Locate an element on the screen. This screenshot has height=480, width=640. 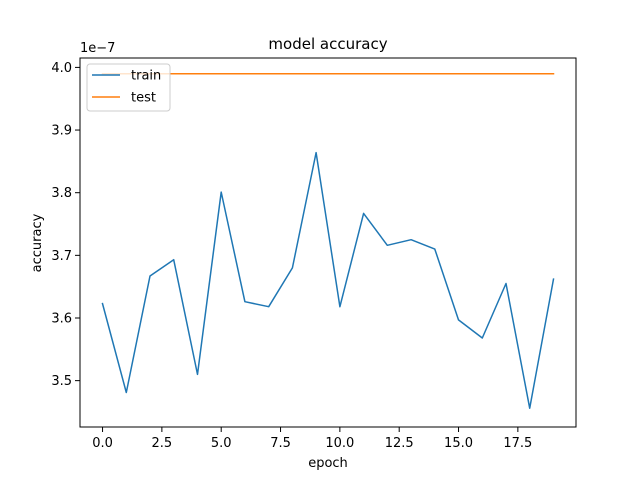
x-axis: 0.0 2.5 5.0 7.5 10.0 12.5 15.0 17.5 is located at coordinates (312, 439).